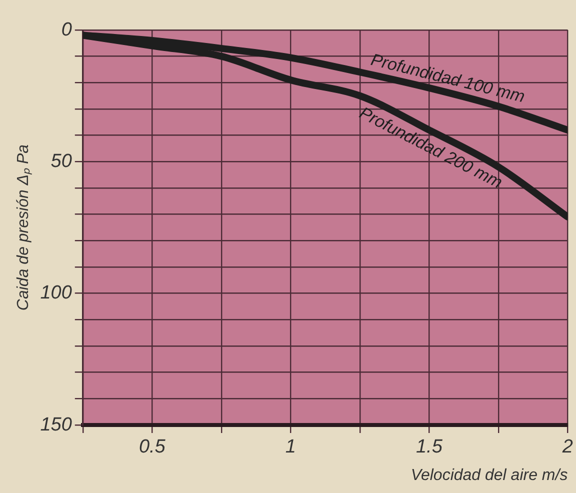  What do you see at coordinates (56, 293) in the screenshot?
I see `y-tick-label: 100` at bounding box center [56, 293].